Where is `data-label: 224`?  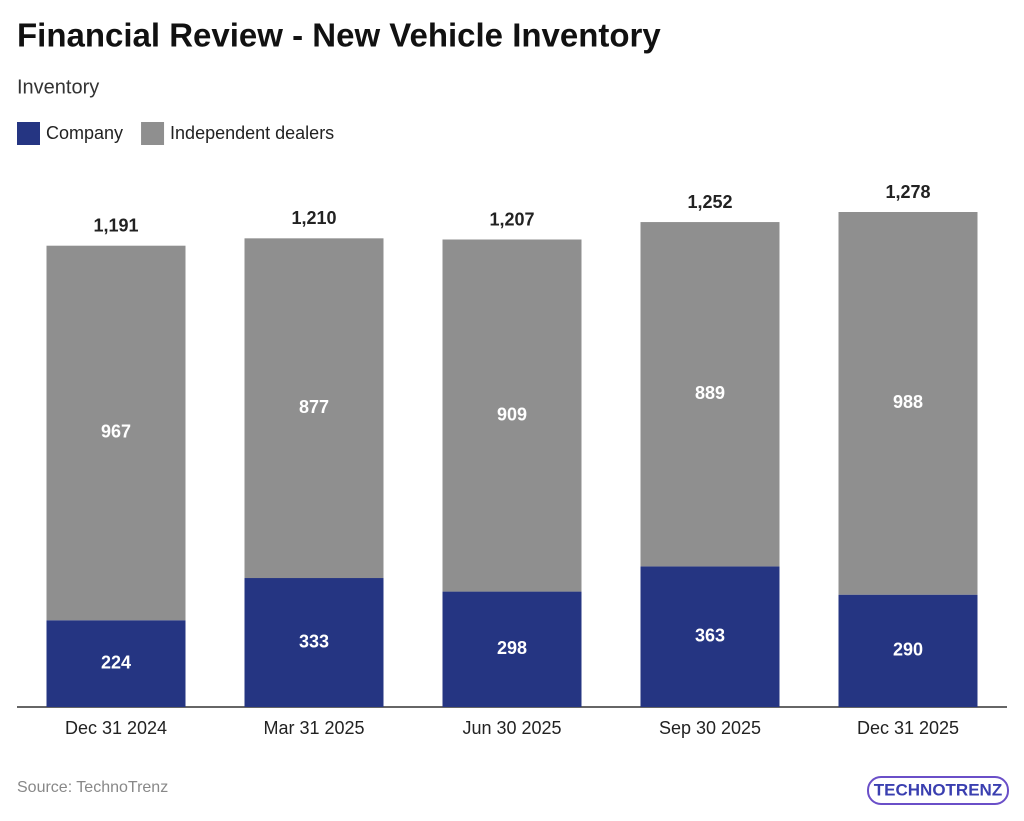
data-label: 224 is located at coordinates (116, 662).